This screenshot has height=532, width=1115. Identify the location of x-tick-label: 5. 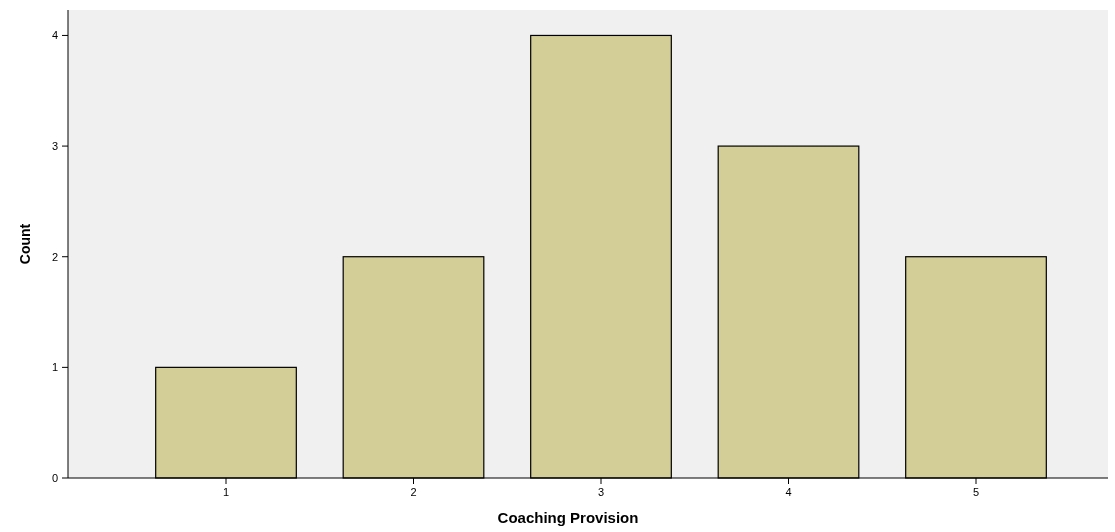
(976, 492).